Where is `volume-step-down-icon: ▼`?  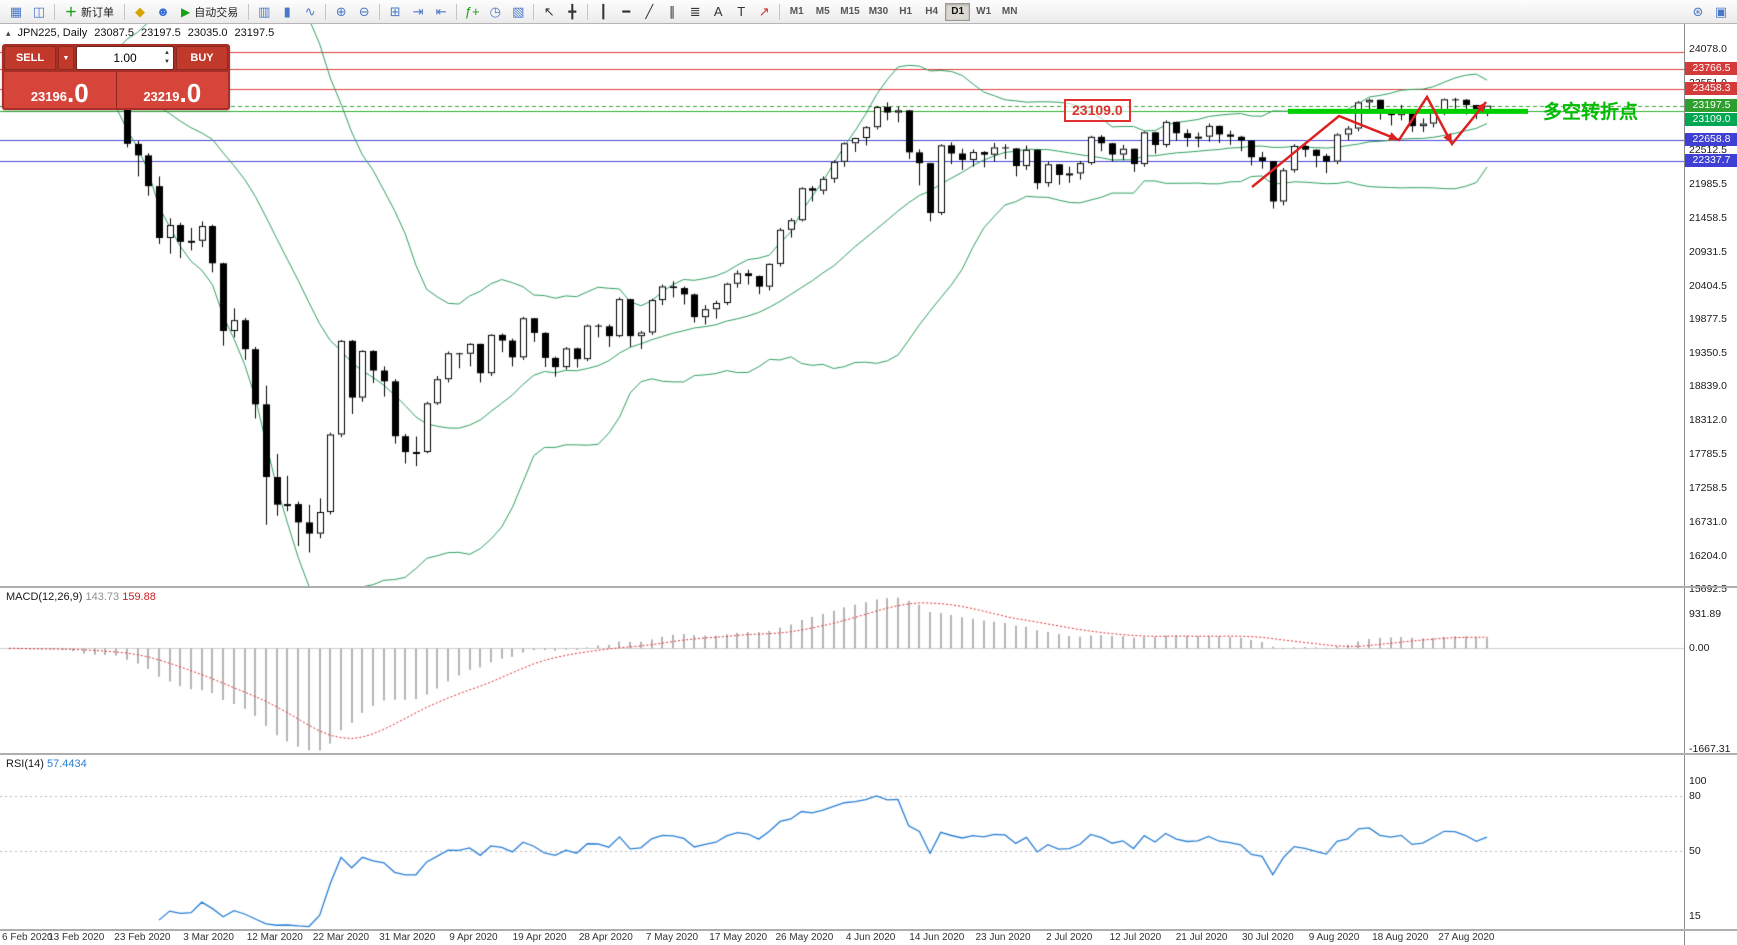
volume-step-down-icon: ▼ is located at coordinates (167, 62).